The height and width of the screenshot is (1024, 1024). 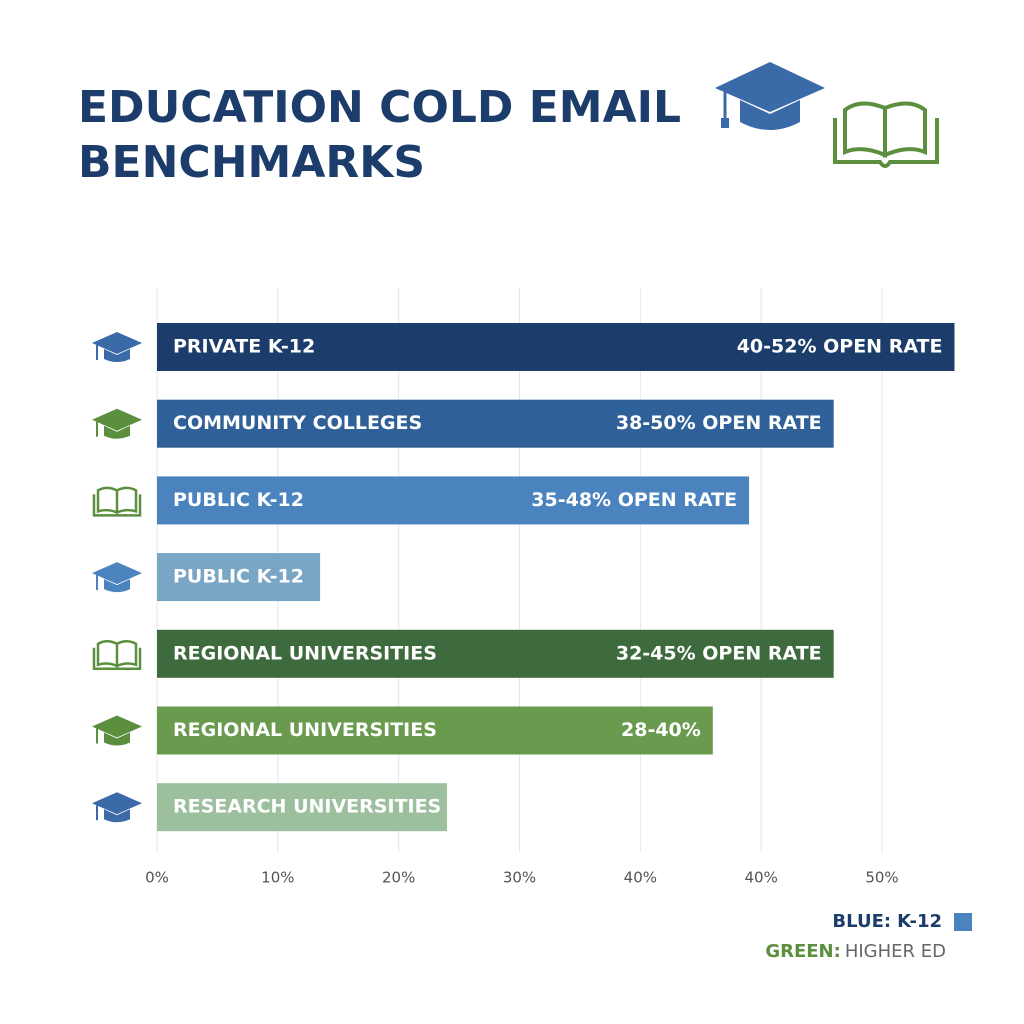 I want to click on x-tick-label: 20%, so click(x=398, y=878).